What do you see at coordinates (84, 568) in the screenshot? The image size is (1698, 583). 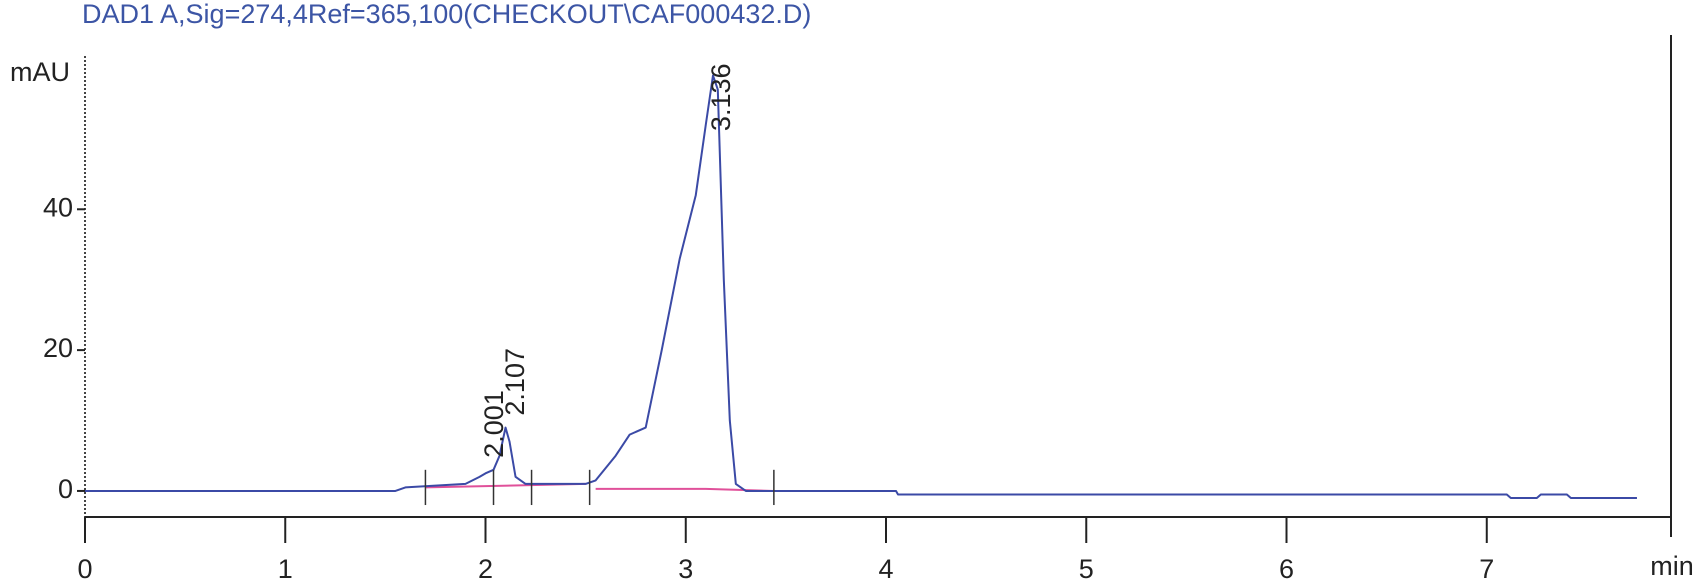 I see `x-tick-label: 0` at bounding box center [84, 568].